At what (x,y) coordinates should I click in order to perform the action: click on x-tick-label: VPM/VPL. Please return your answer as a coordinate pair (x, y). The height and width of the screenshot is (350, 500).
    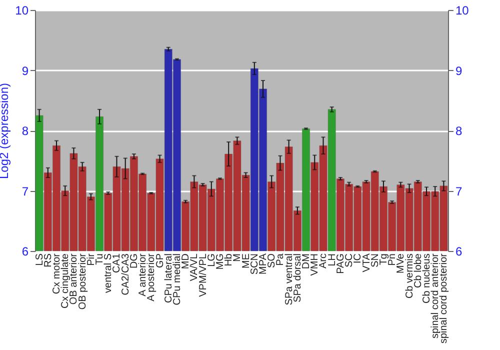
    Looking at the image, I should click on (203, 275).